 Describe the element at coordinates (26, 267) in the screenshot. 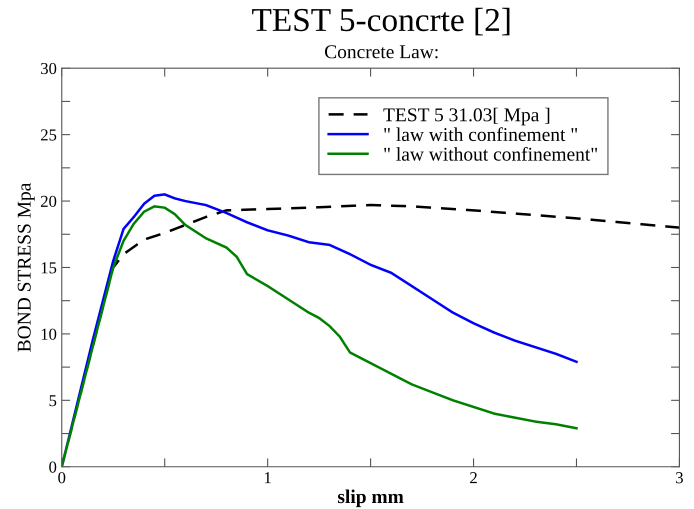

I see `y-axis-title: BOND STRESS Mpa` at that location.